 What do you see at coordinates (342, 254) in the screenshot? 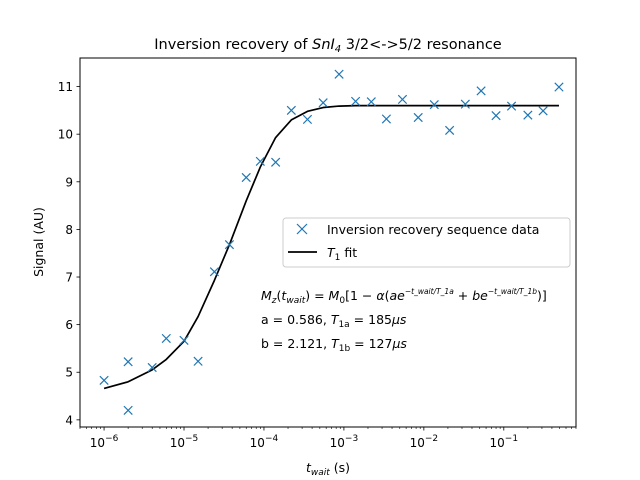
I see `legend-label-fit: T1 fit` at bounding box center [342, 254].